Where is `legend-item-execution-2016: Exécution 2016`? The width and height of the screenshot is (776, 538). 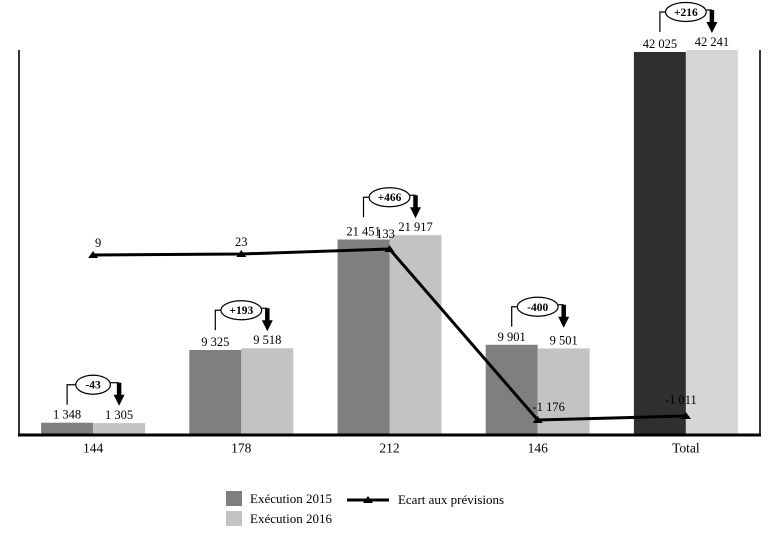
legend-item-execution-2016: Exécution 2016 is located at coordinates (279, 518).